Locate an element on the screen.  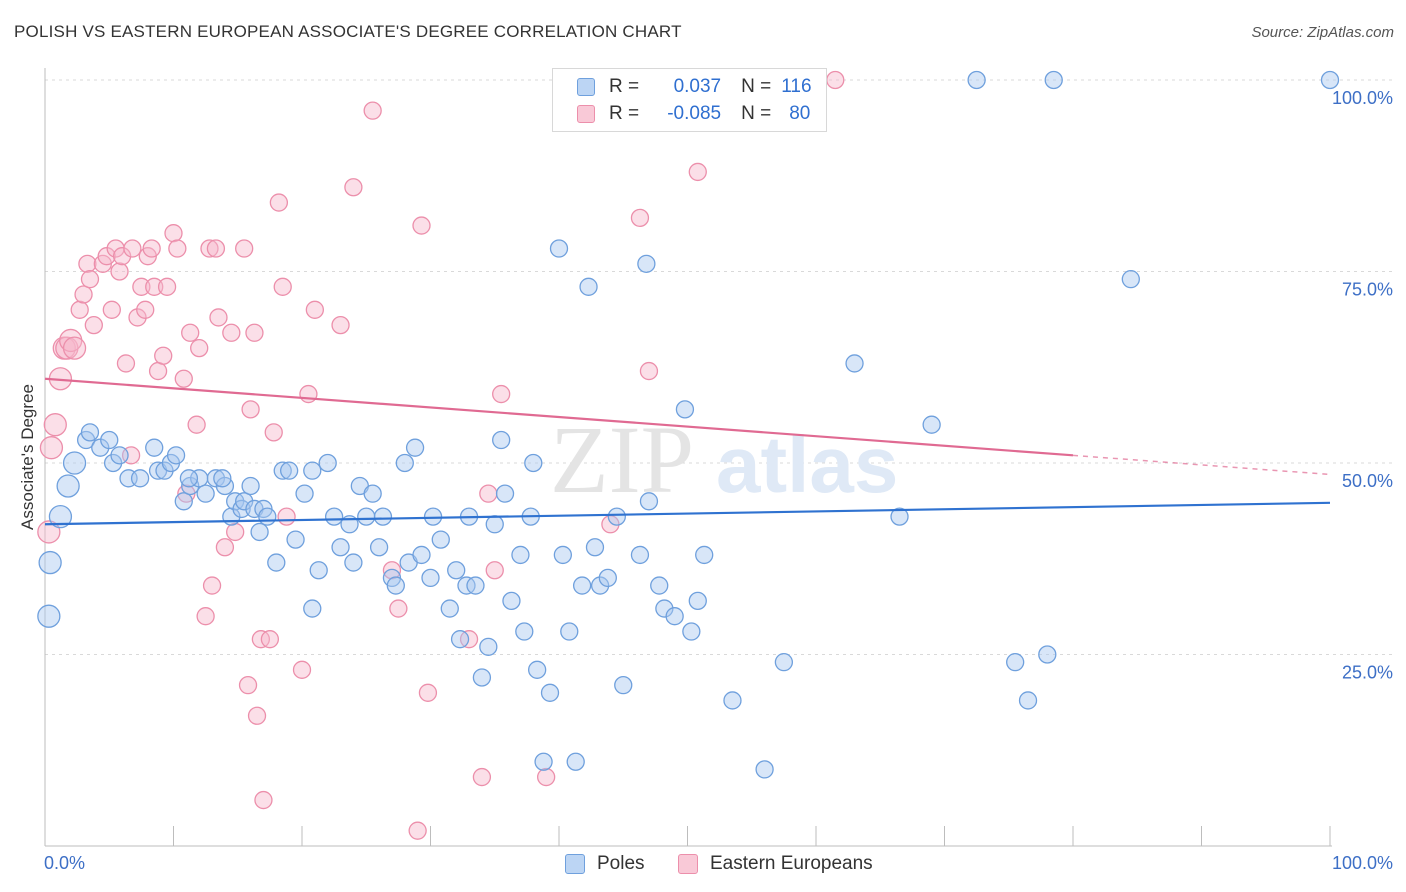
x-tick-label-max: 100.0% is located at coordinates (1362, 863).